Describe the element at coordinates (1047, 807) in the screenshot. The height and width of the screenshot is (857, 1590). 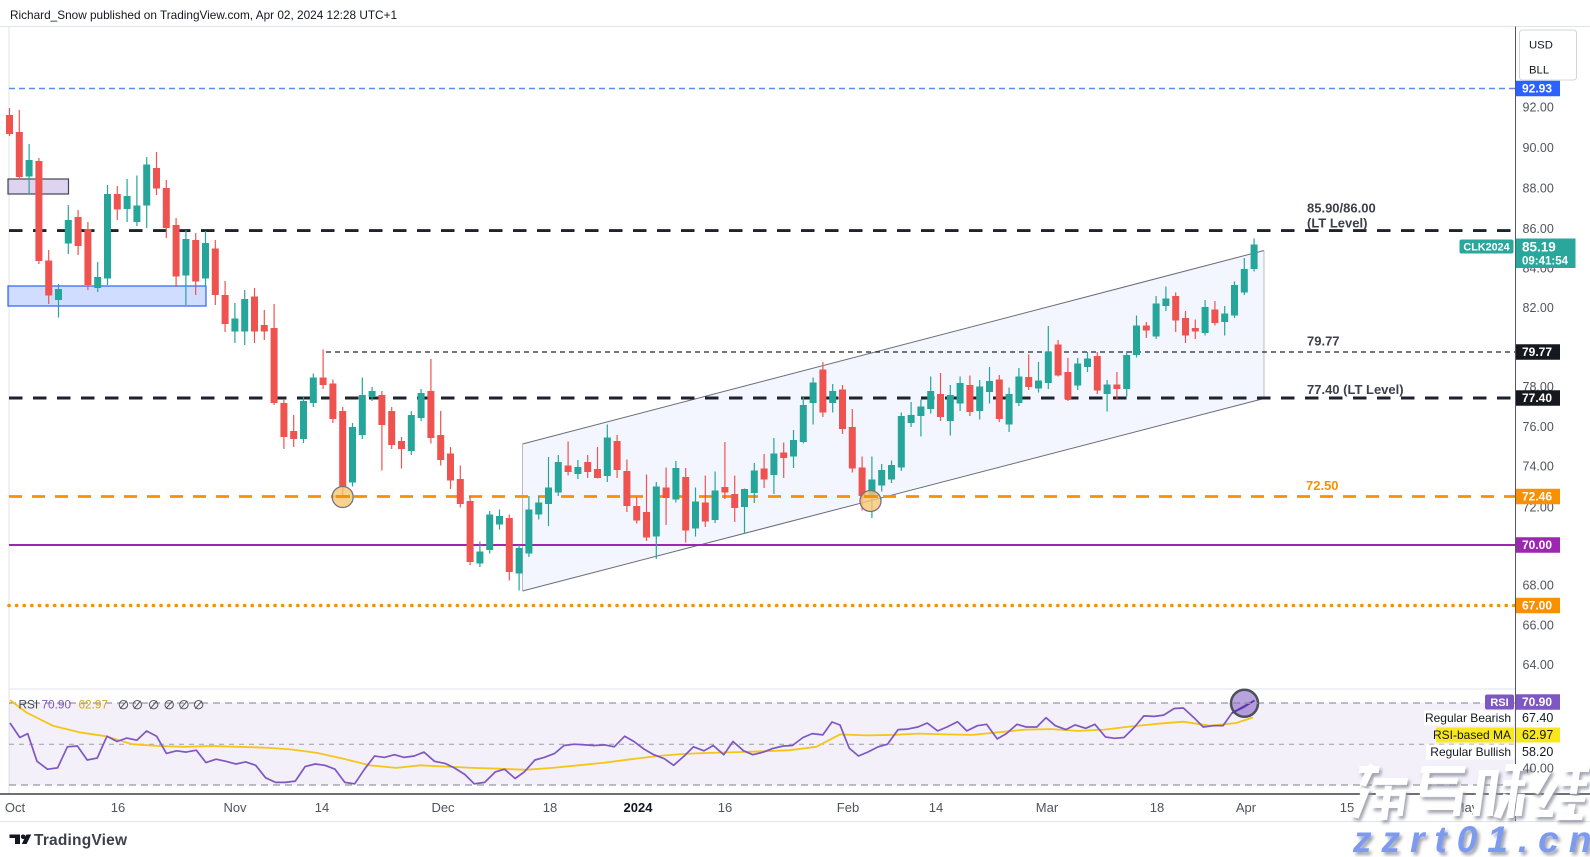
I see `svg-text: Mar` at that location.